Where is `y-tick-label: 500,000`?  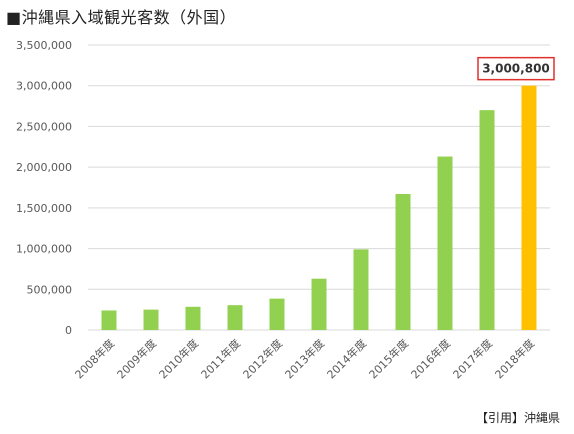 y-tick-label: 500,000 is located at coordinates (50, 289).